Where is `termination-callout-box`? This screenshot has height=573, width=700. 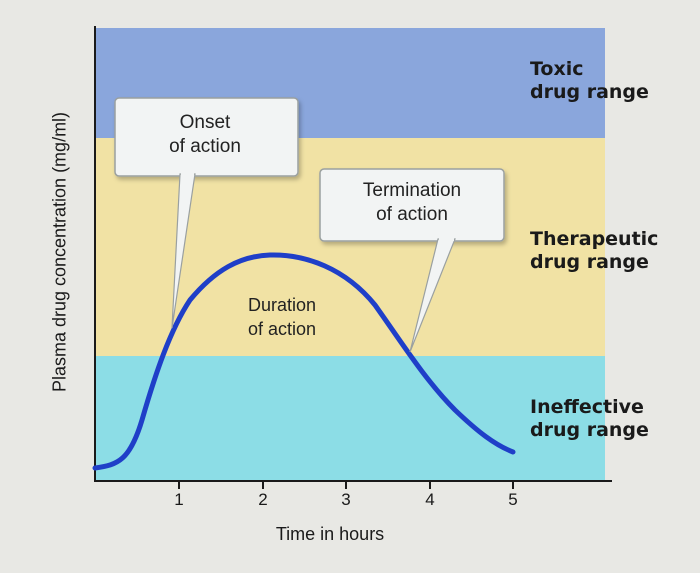
termination-callout-box is located at coordinates (412, 260).